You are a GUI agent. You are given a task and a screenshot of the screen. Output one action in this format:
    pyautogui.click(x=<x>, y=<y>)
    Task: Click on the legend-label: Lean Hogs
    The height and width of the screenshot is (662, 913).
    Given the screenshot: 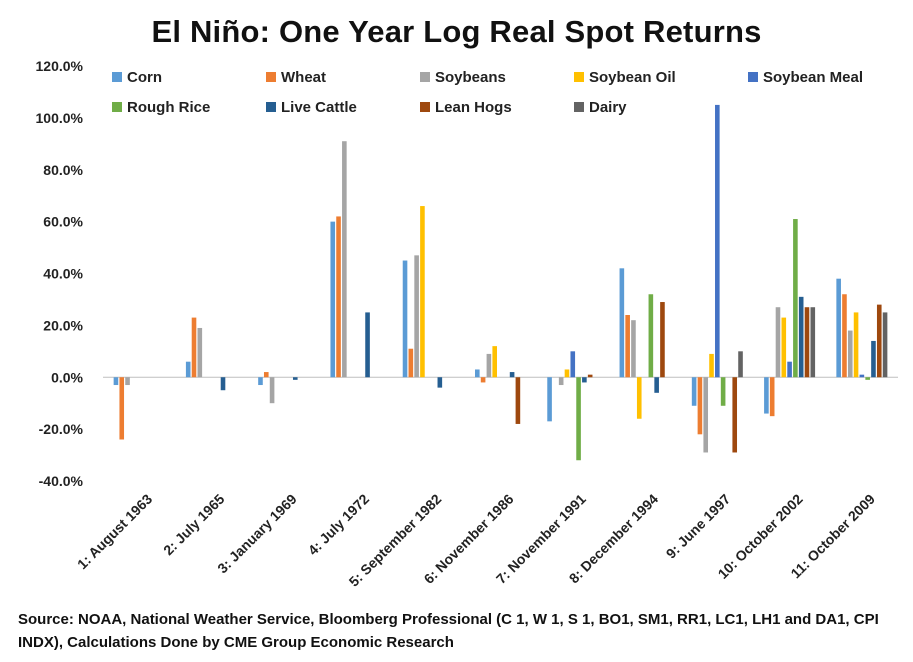 What is the action you would take?
    pyautogui.click(x=473, y=107)
    